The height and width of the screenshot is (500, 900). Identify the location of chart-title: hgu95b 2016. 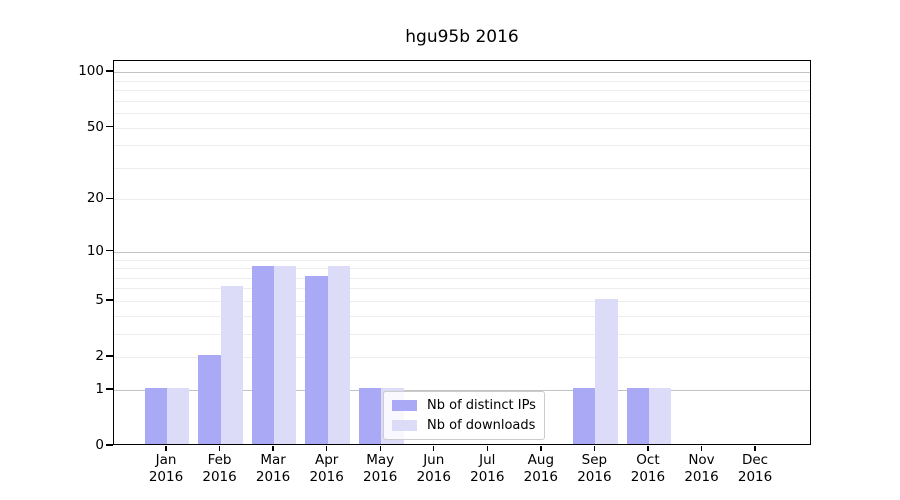
(462, 37).